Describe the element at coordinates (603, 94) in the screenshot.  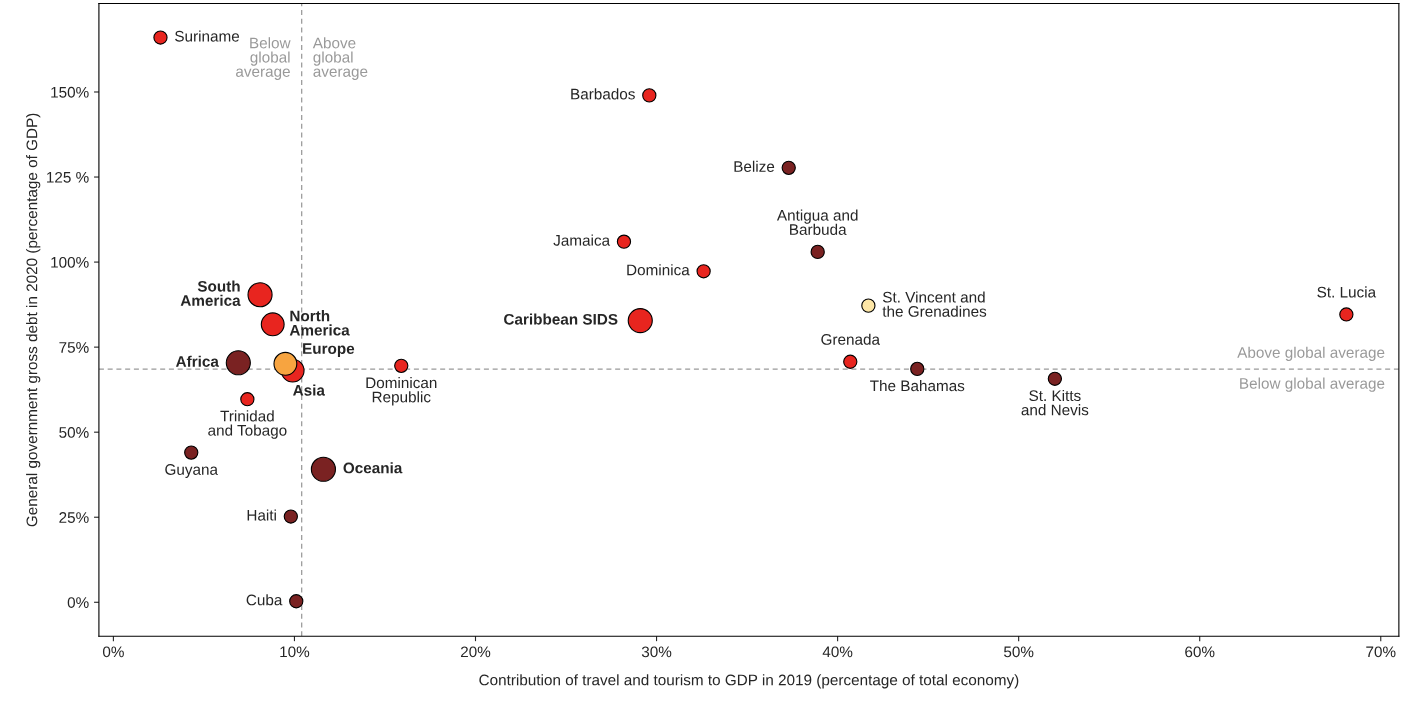
I see `series-label: Barbados` at that location.